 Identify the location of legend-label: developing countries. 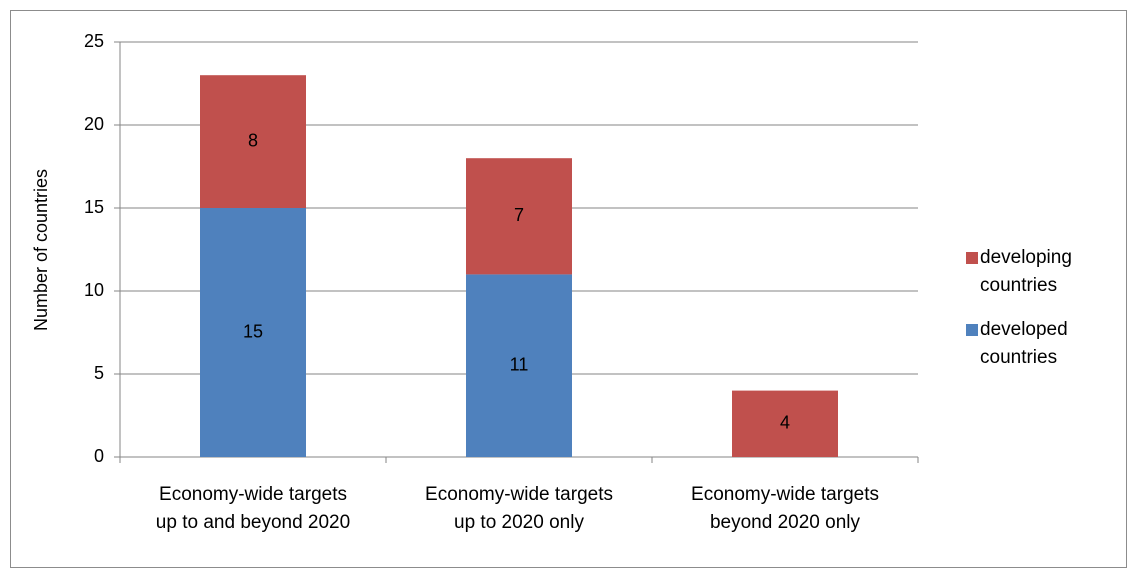
(1026, 271).